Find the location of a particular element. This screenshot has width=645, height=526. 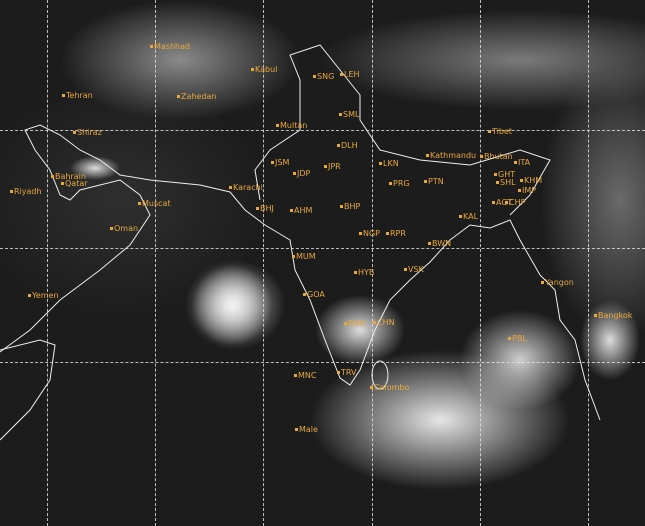

place-label: Qatar is located at coordinates (74, 183).